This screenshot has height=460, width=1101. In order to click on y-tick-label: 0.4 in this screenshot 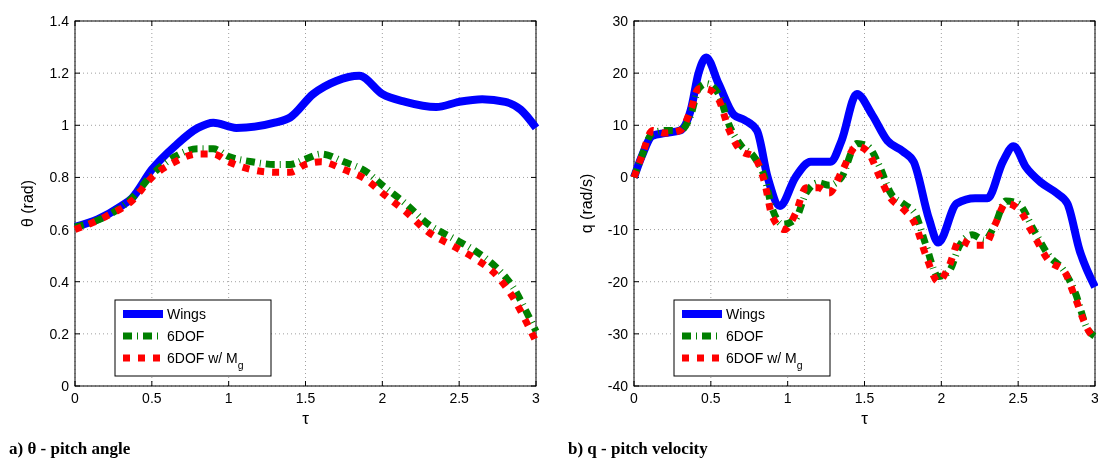, I will do `click(59, 281)`.